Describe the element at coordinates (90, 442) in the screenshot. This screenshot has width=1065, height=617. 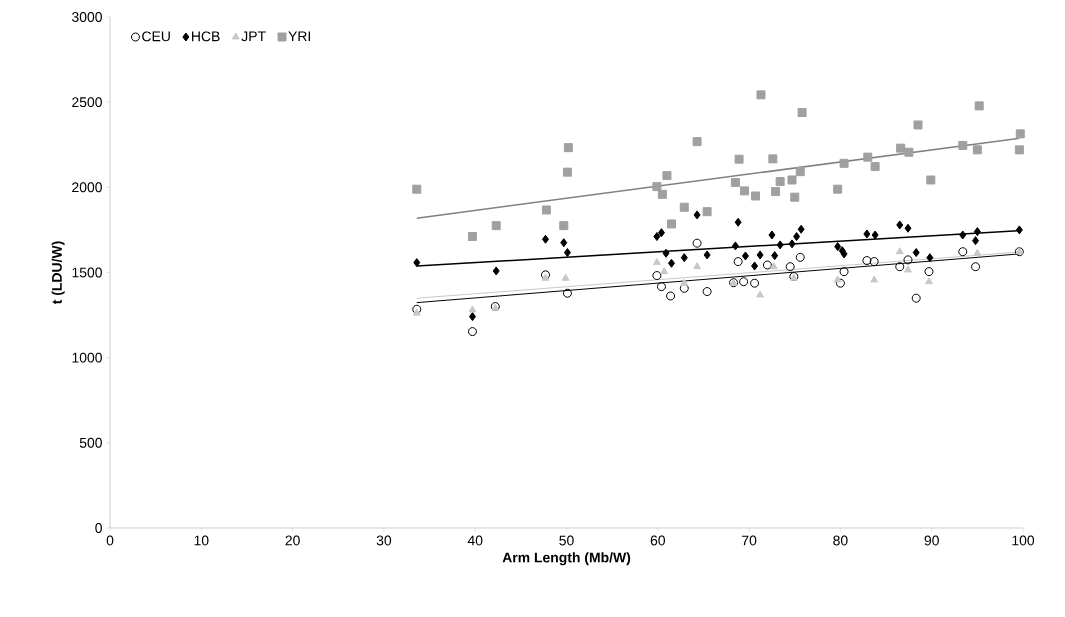
I see `y-tick-label: 500` at that location.